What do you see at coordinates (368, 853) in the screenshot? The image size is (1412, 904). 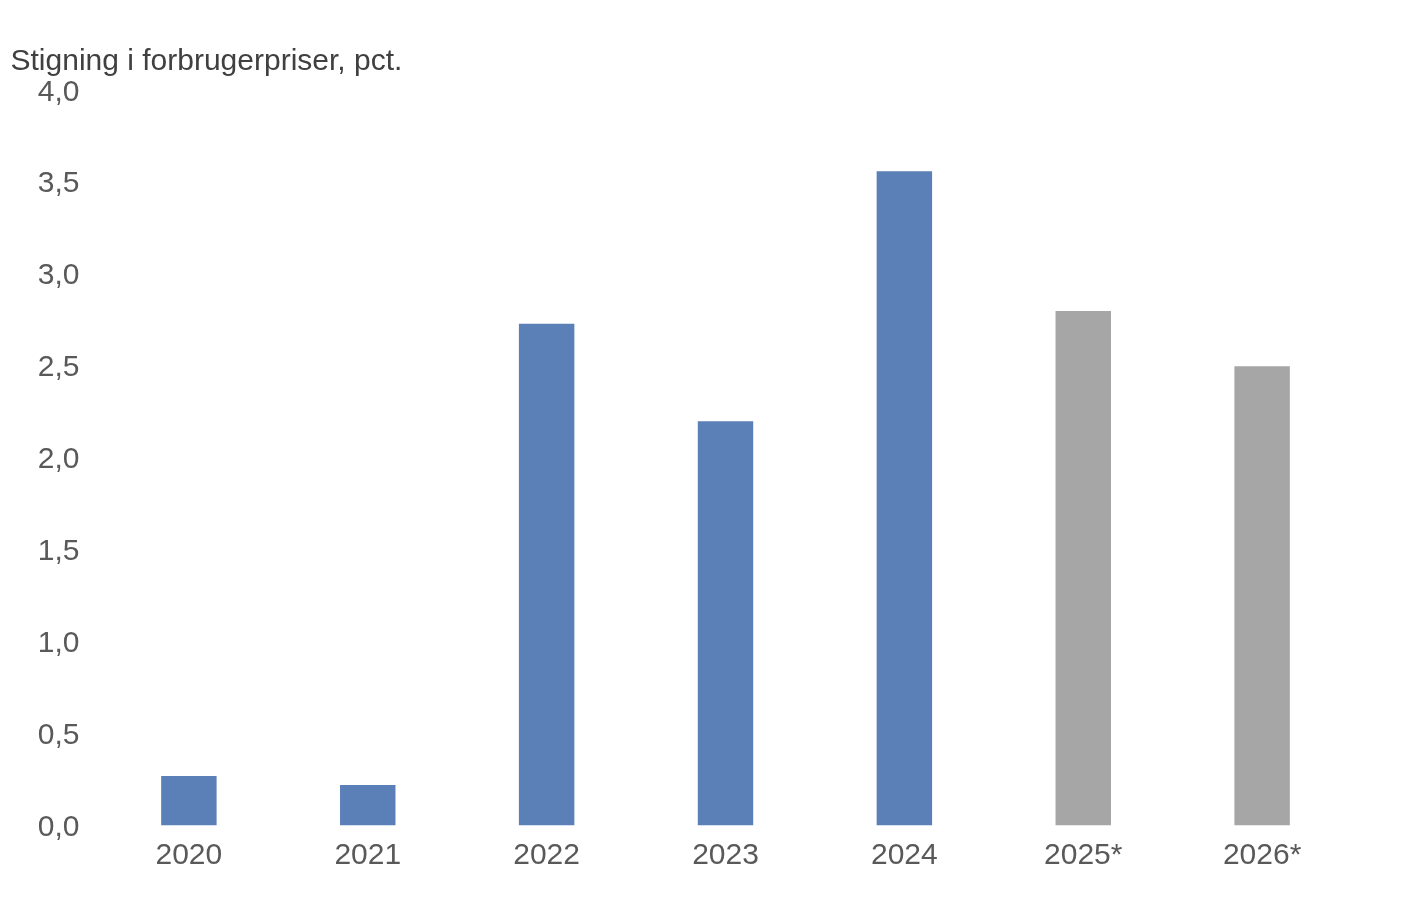 I see `x-tick-label: 2021` at bounding box center [368, 853].